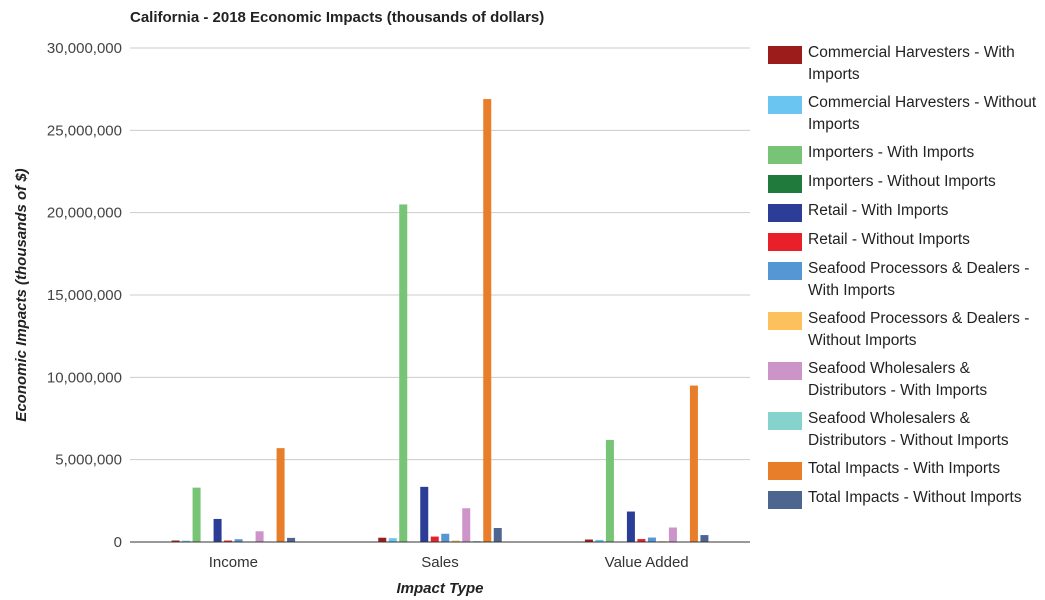 The width and height of the screenshot is (1045, 600). I want to click on y-tick-label: 25,000,000, so click(84, 130).